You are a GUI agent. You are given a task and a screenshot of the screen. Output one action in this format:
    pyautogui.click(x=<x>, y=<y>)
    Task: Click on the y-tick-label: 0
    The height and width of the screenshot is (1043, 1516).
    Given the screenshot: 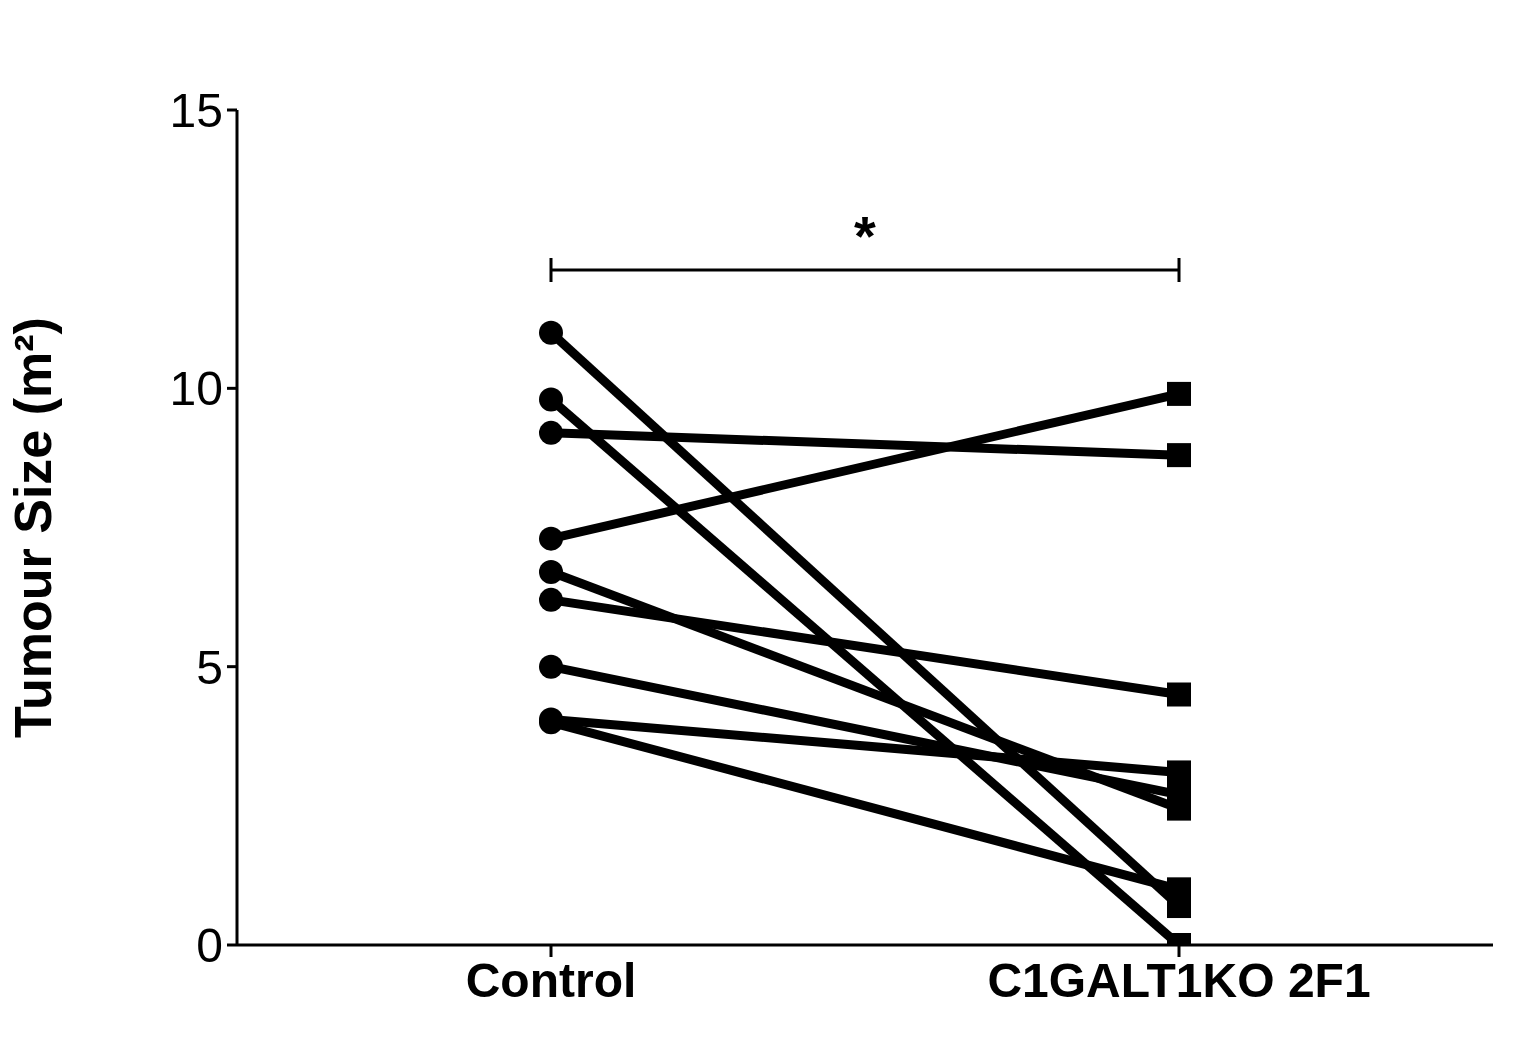 What is the action you would take?
    pyautogui.click(x=209, y=946)
    